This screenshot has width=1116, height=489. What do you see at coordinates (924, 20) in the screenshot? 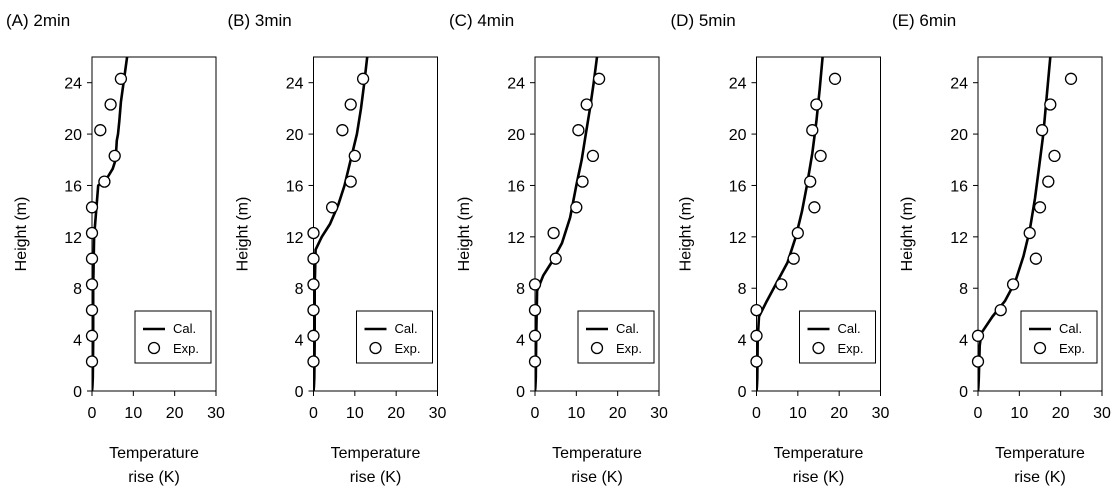
I see `chart-title: (E) 6min` at bounding box center [924, 20].